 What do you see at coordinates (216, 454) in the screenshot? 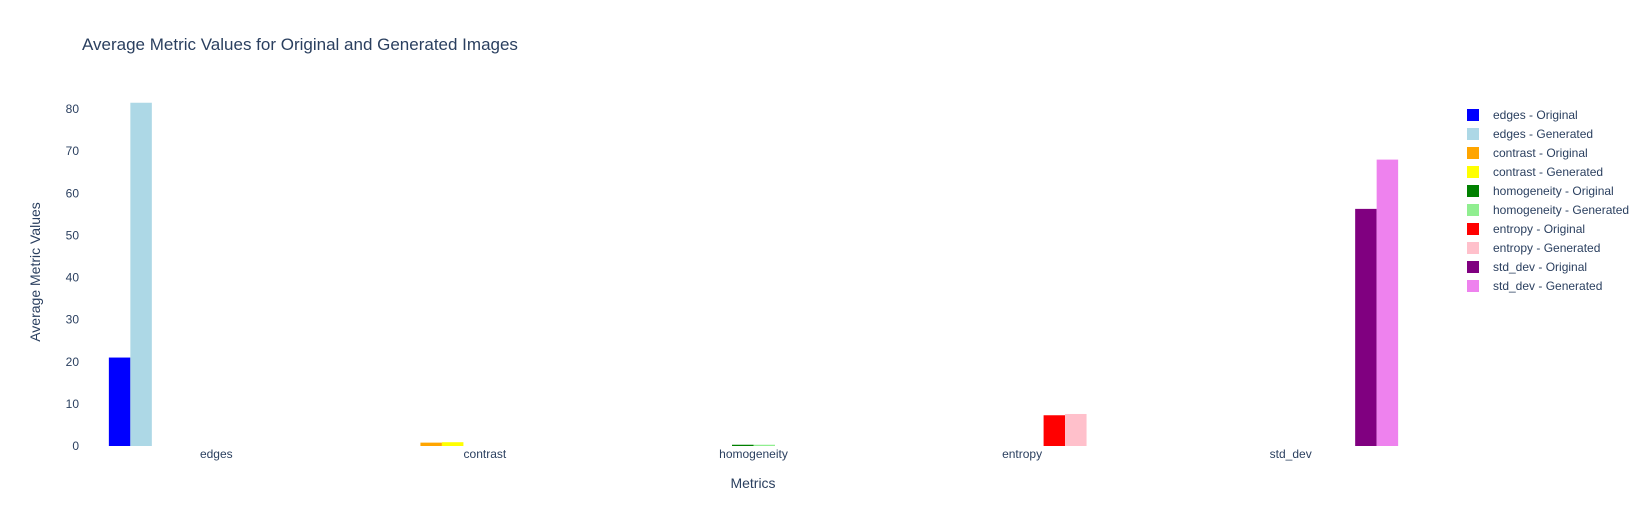
I see `x-tick-label: edges` at bounding box center [216, 454].